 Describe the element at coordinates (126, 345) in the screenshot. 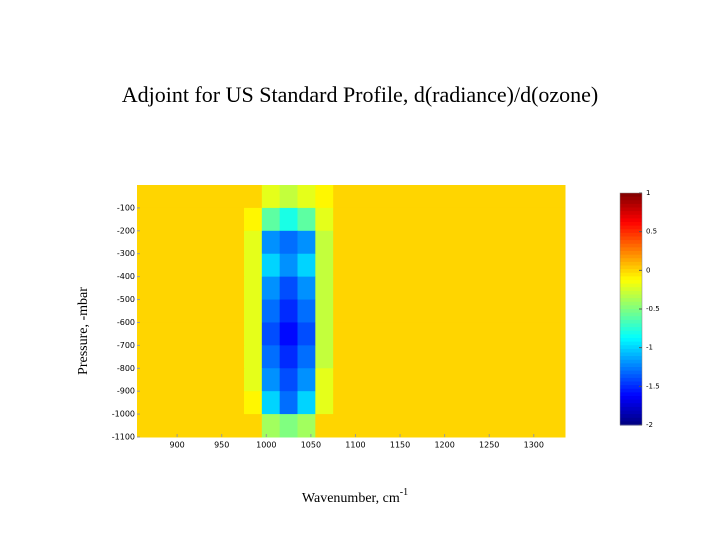

I see `y-tick-label: -700` at that location.